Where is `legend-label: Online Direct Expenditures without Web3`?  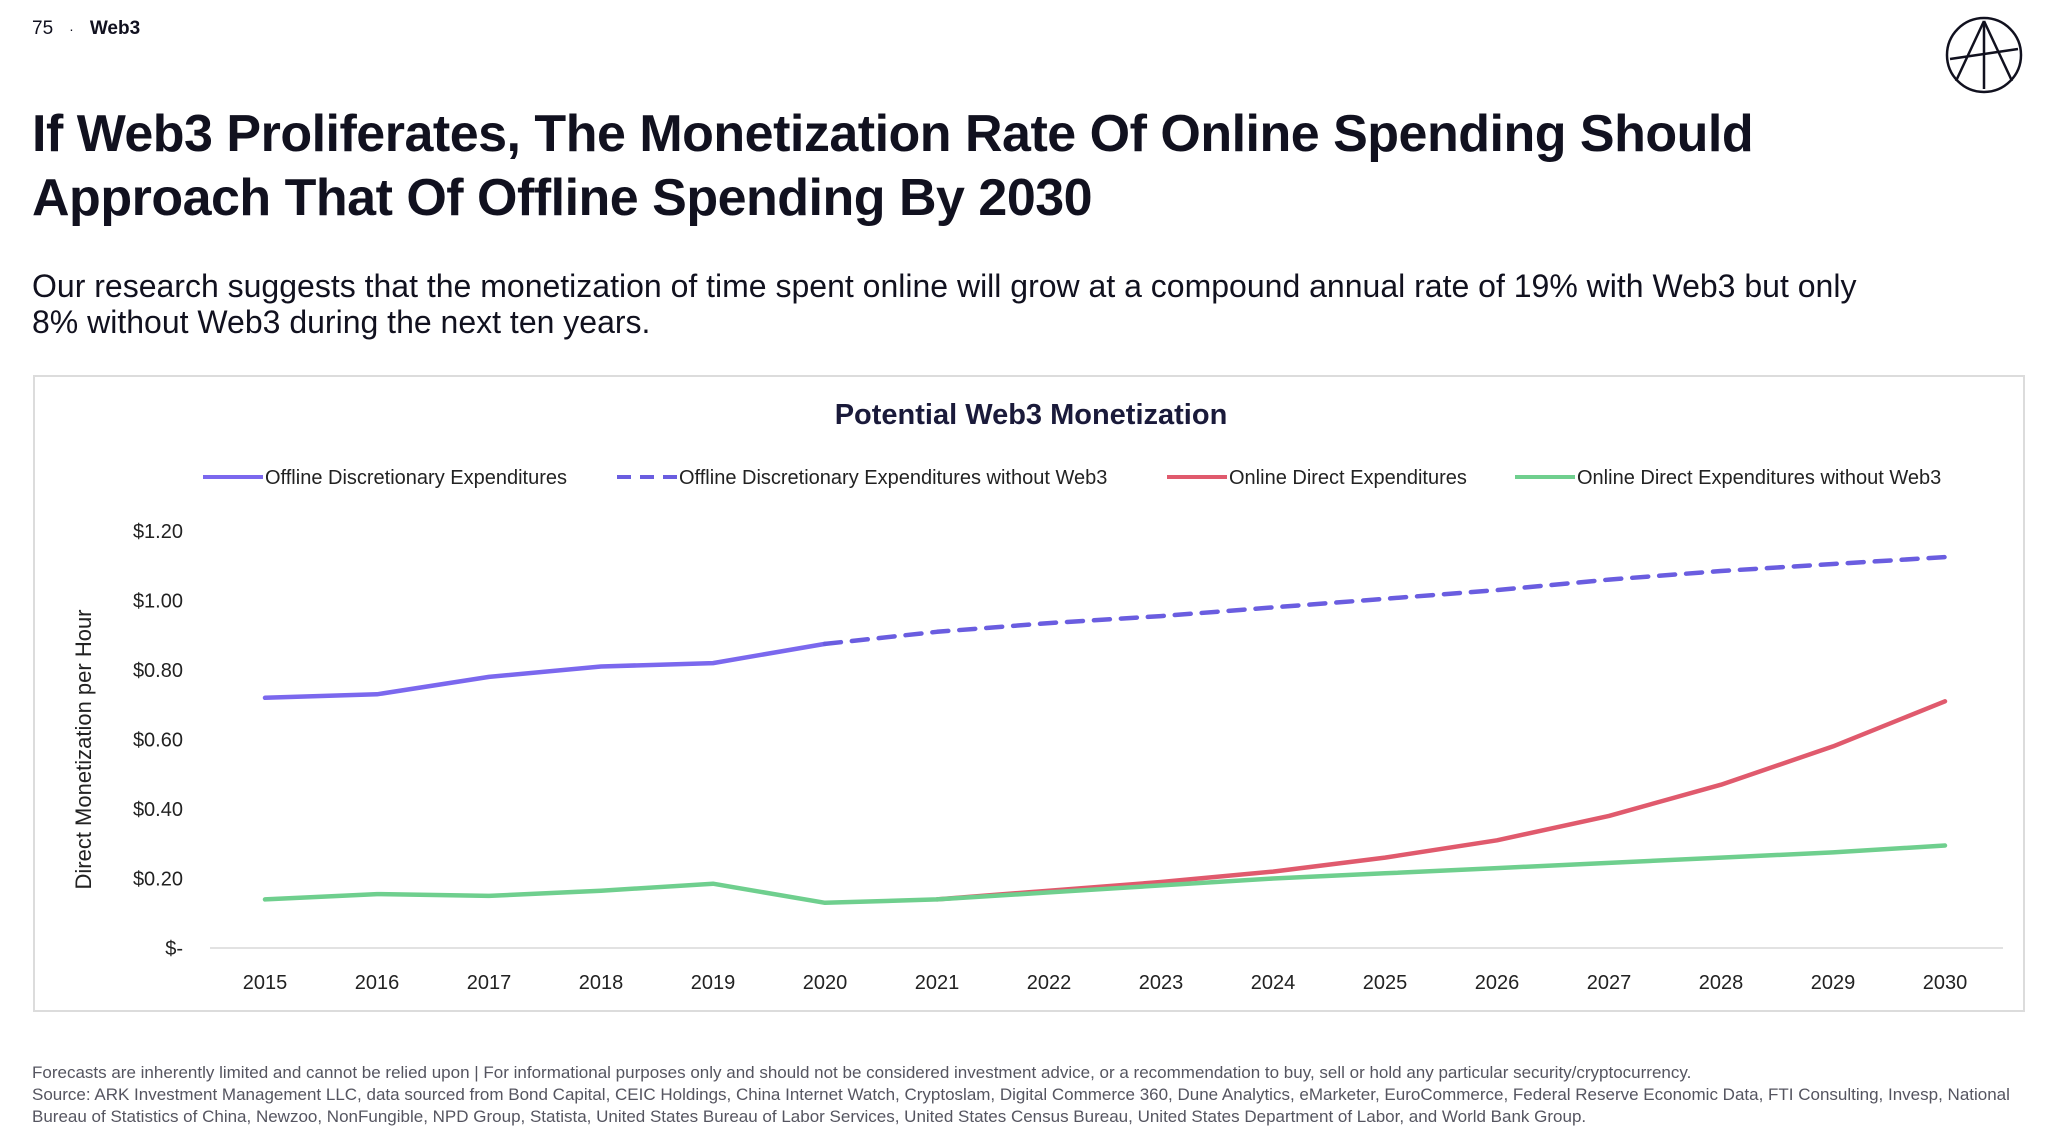 legend-label: Online Direct Expenditures without Web3 is located at coordinates (1759, 478).